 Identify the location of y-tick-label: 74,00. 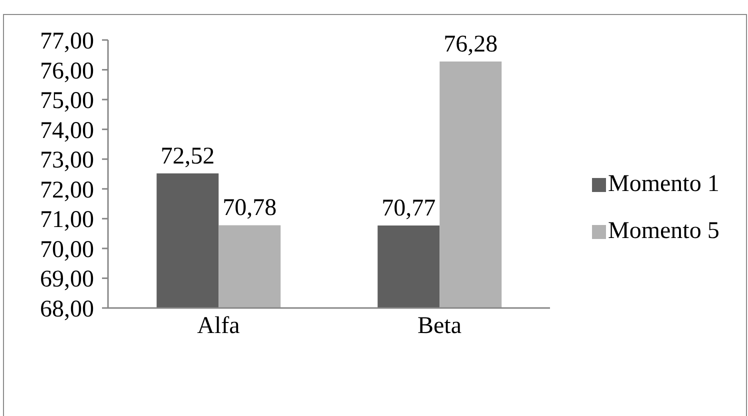
(67, 131).